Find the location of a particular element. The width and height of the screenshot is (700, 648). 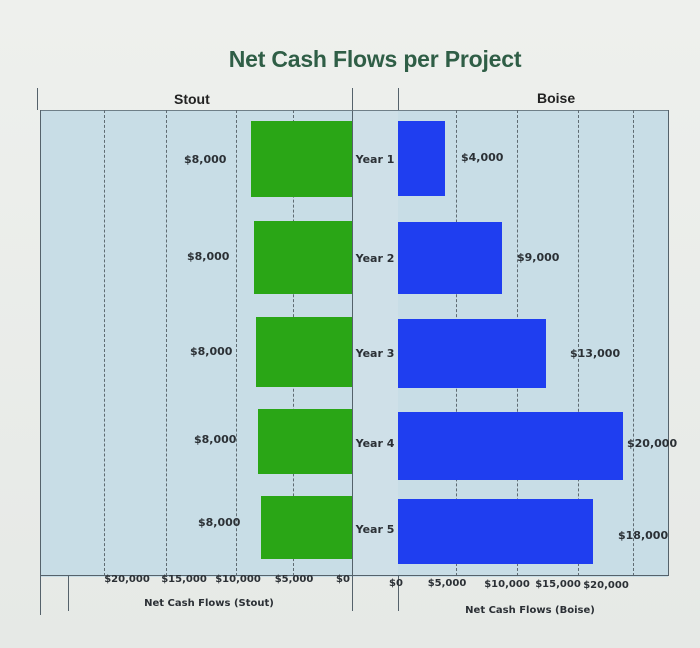

category-label-year-1: Year 1 is located at coordinates (375, 159).